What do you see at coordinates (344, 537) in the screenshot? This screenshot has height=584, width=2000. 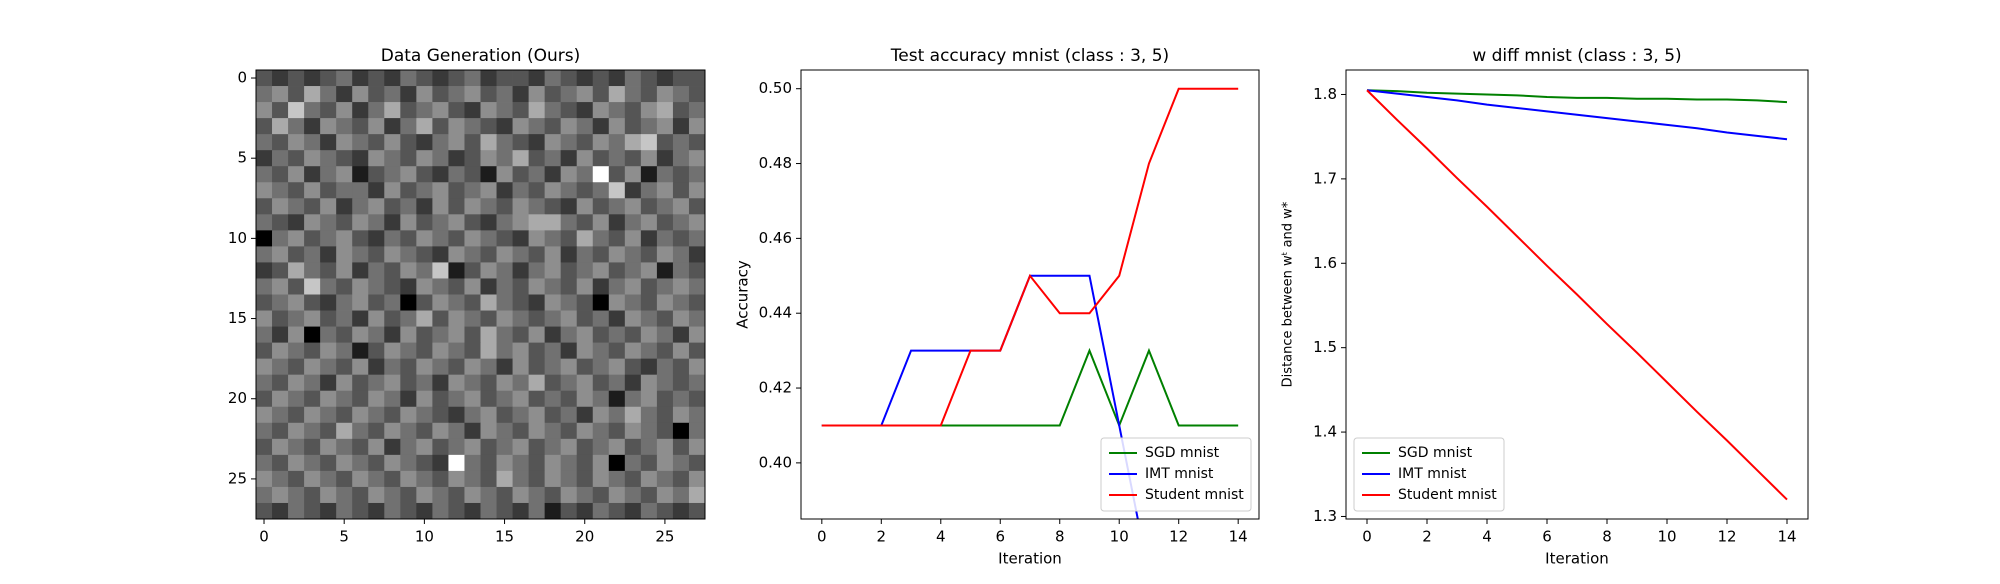 I see `x-tick-label: 5` at bounding box center [344, 537].